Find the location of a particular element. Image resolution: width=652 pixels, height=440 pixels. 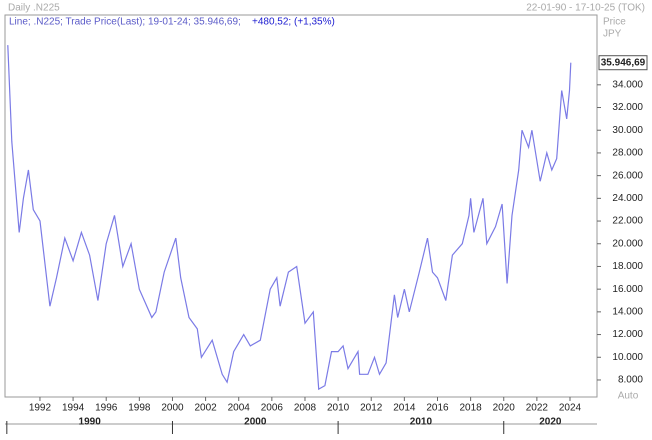

y-tick-label: 10.000 is located at coordinates (627, 357).